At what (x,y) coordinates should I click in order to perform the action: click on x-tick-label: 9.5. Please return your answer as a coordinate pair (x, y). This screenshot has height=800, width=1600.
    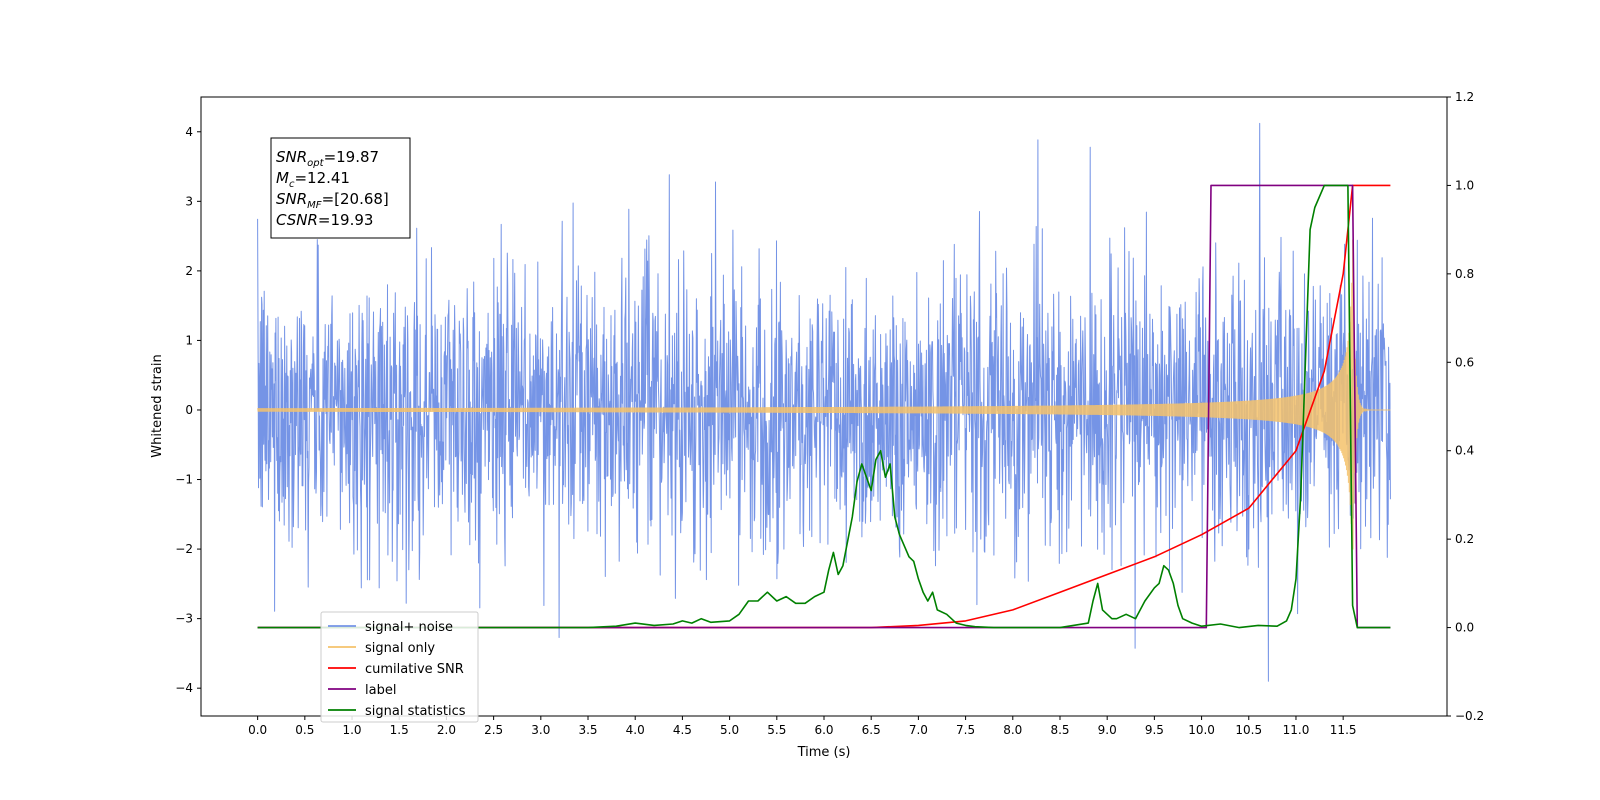
    Looking at the image, I should click on (1154, 730).